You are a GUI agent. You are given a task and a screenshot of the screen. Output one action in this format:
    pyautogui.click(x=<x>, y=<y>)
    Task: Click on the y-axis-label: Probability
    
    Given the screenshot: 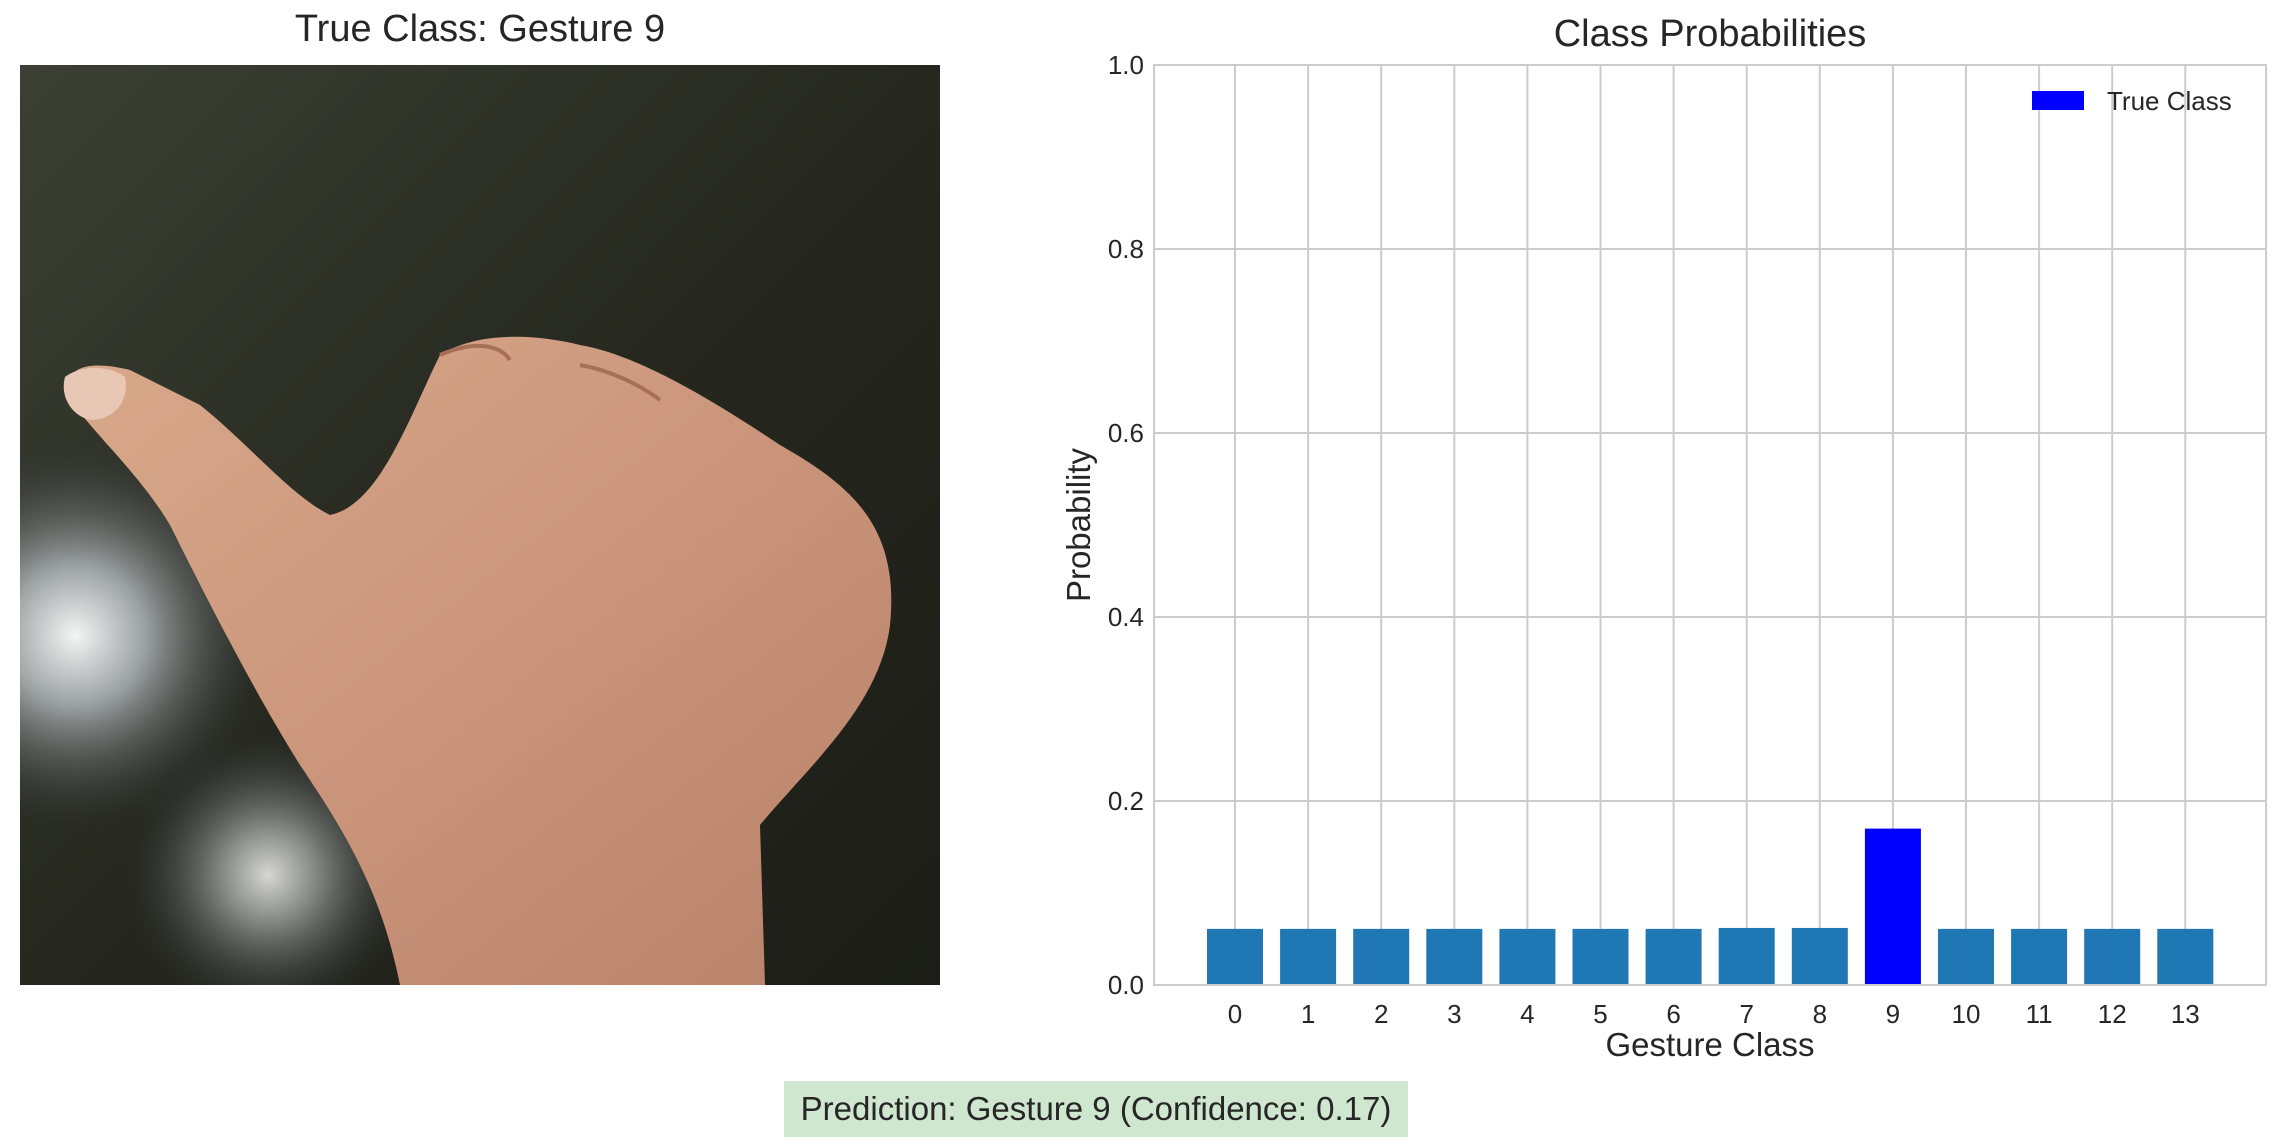 What is the action you would take?
    pyautogui.click(x=1078, y=524)
    